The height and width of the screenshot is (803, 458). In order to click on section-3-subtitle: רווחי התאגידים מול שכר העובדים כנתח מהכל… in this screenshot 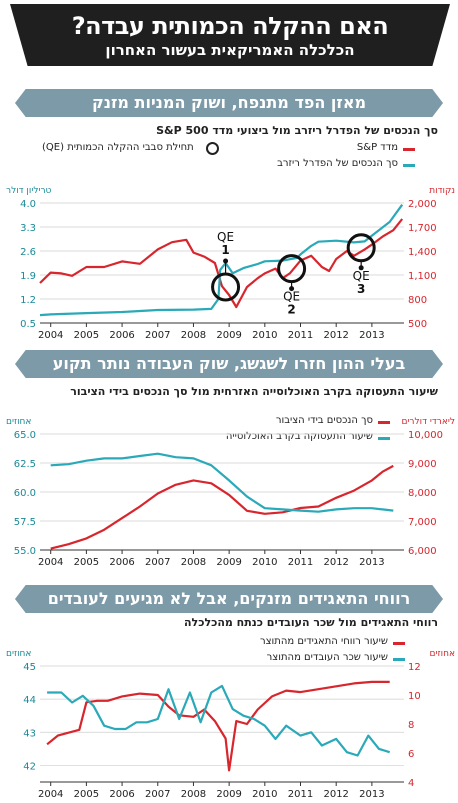, I will do `click(311, 622)`.